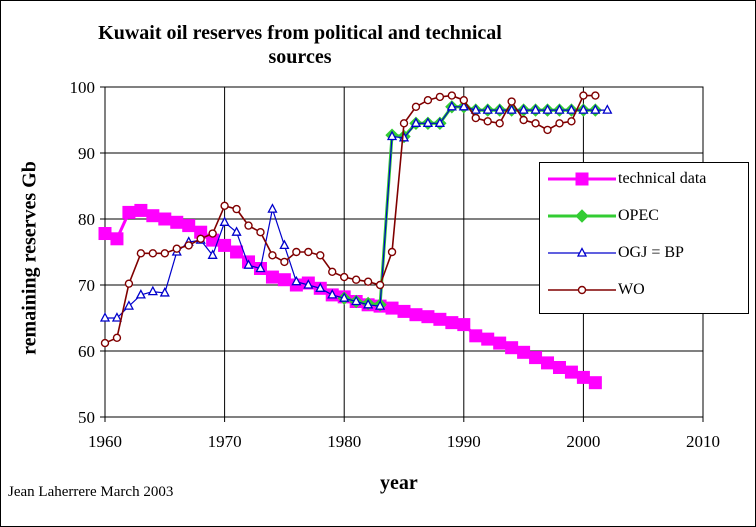 The height and width of the screenshot is (527, 756). Describe the element at coordinates (651, 252) in the screenshot. I see `legend-label-ogj: OGJ = BP` at that location.